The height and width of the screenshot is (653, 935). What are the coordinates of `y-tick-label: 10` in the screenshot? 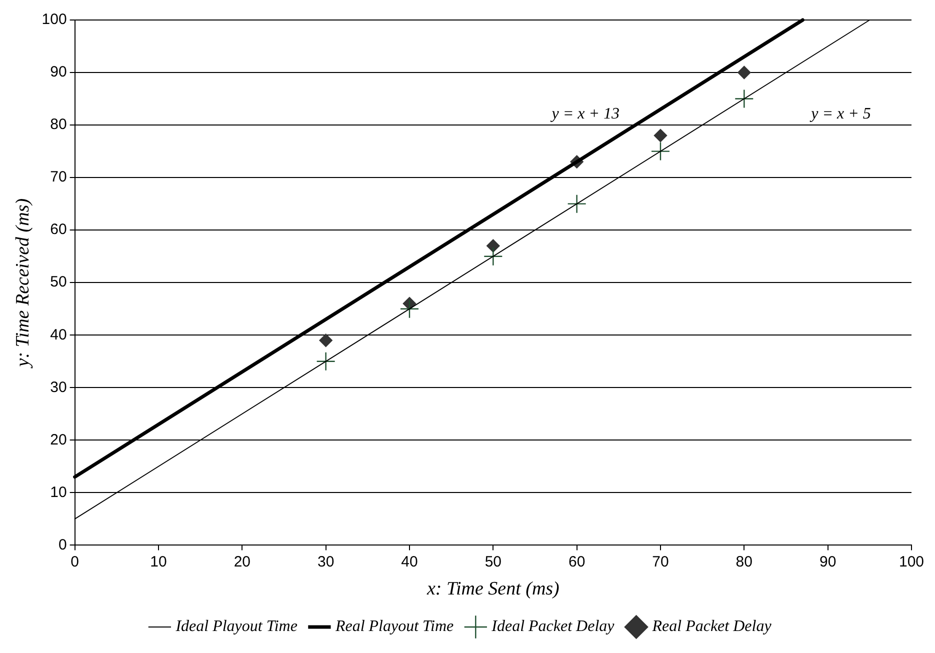 It's located at (58, 492).